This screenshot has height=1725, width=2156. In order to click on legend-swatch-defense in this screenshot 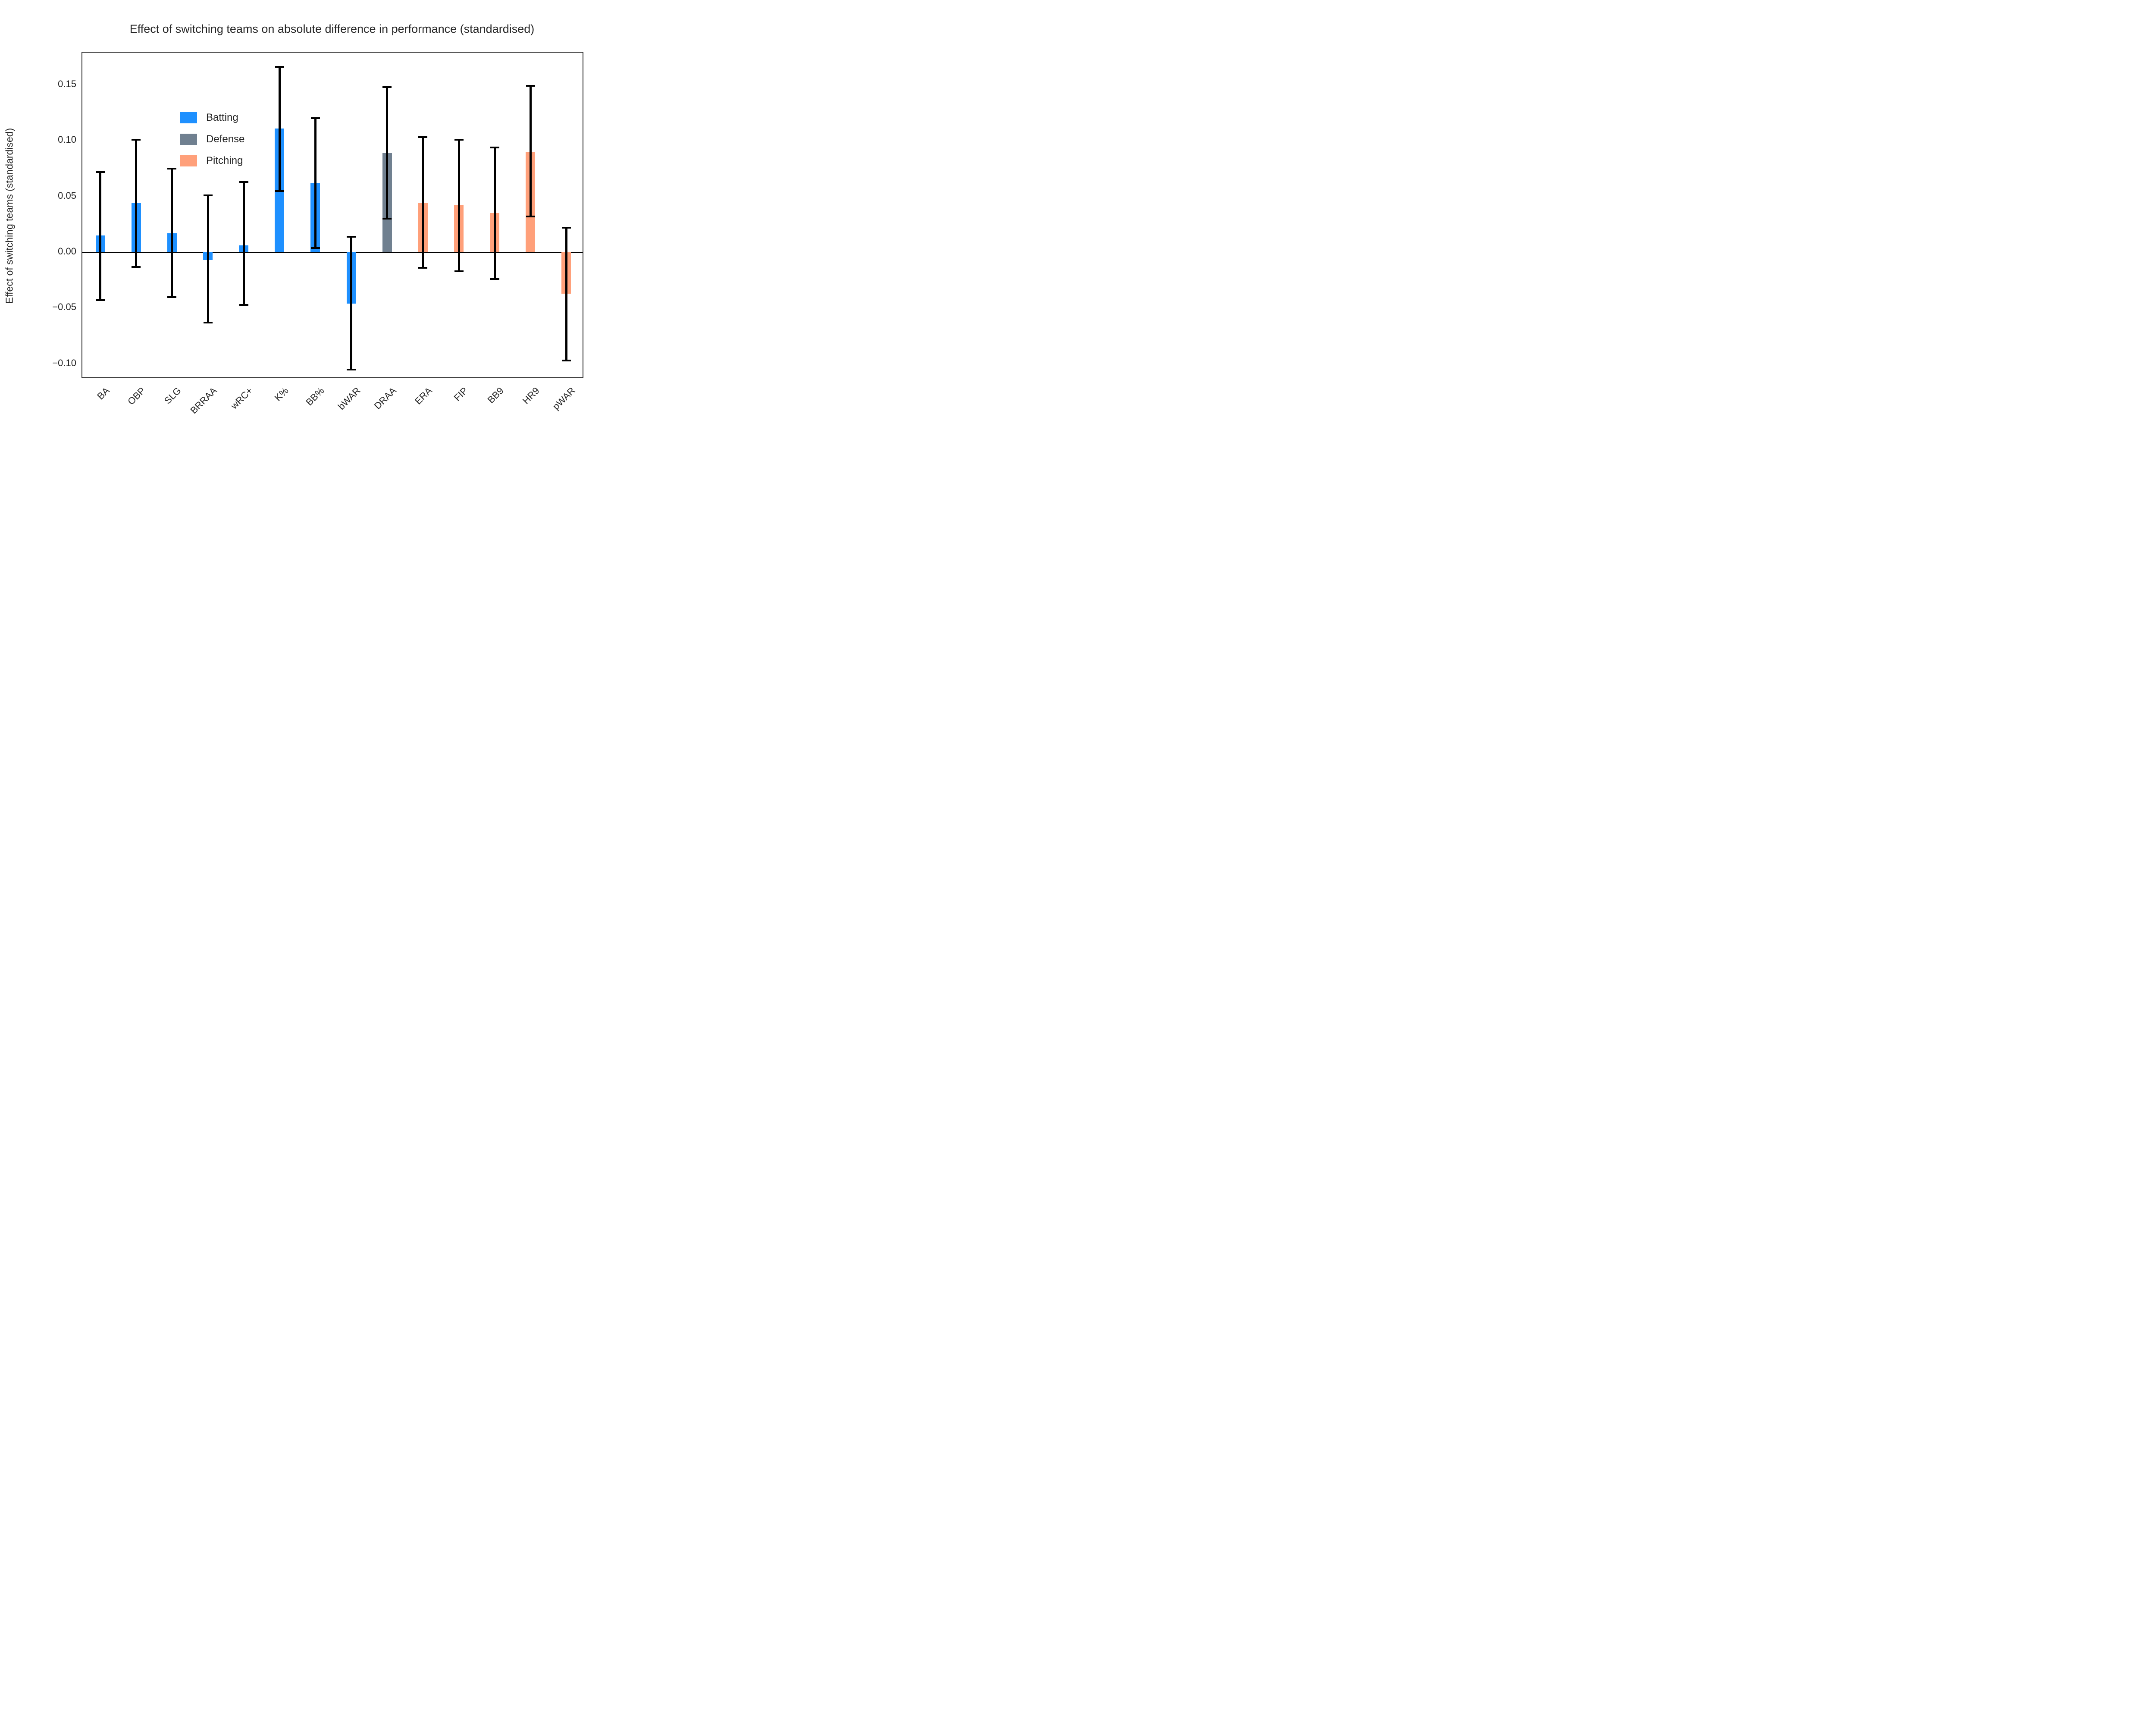, I will do `click(188, 140)`.